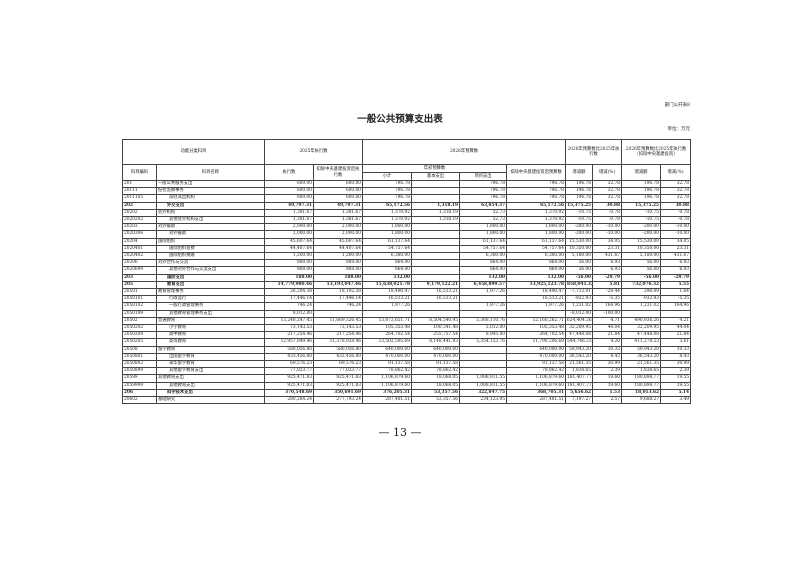  What do you see at coordinates (607, 270) in the screenshot?
I see `cell-pct-1: 6.93` at bounding box center [607, 270].